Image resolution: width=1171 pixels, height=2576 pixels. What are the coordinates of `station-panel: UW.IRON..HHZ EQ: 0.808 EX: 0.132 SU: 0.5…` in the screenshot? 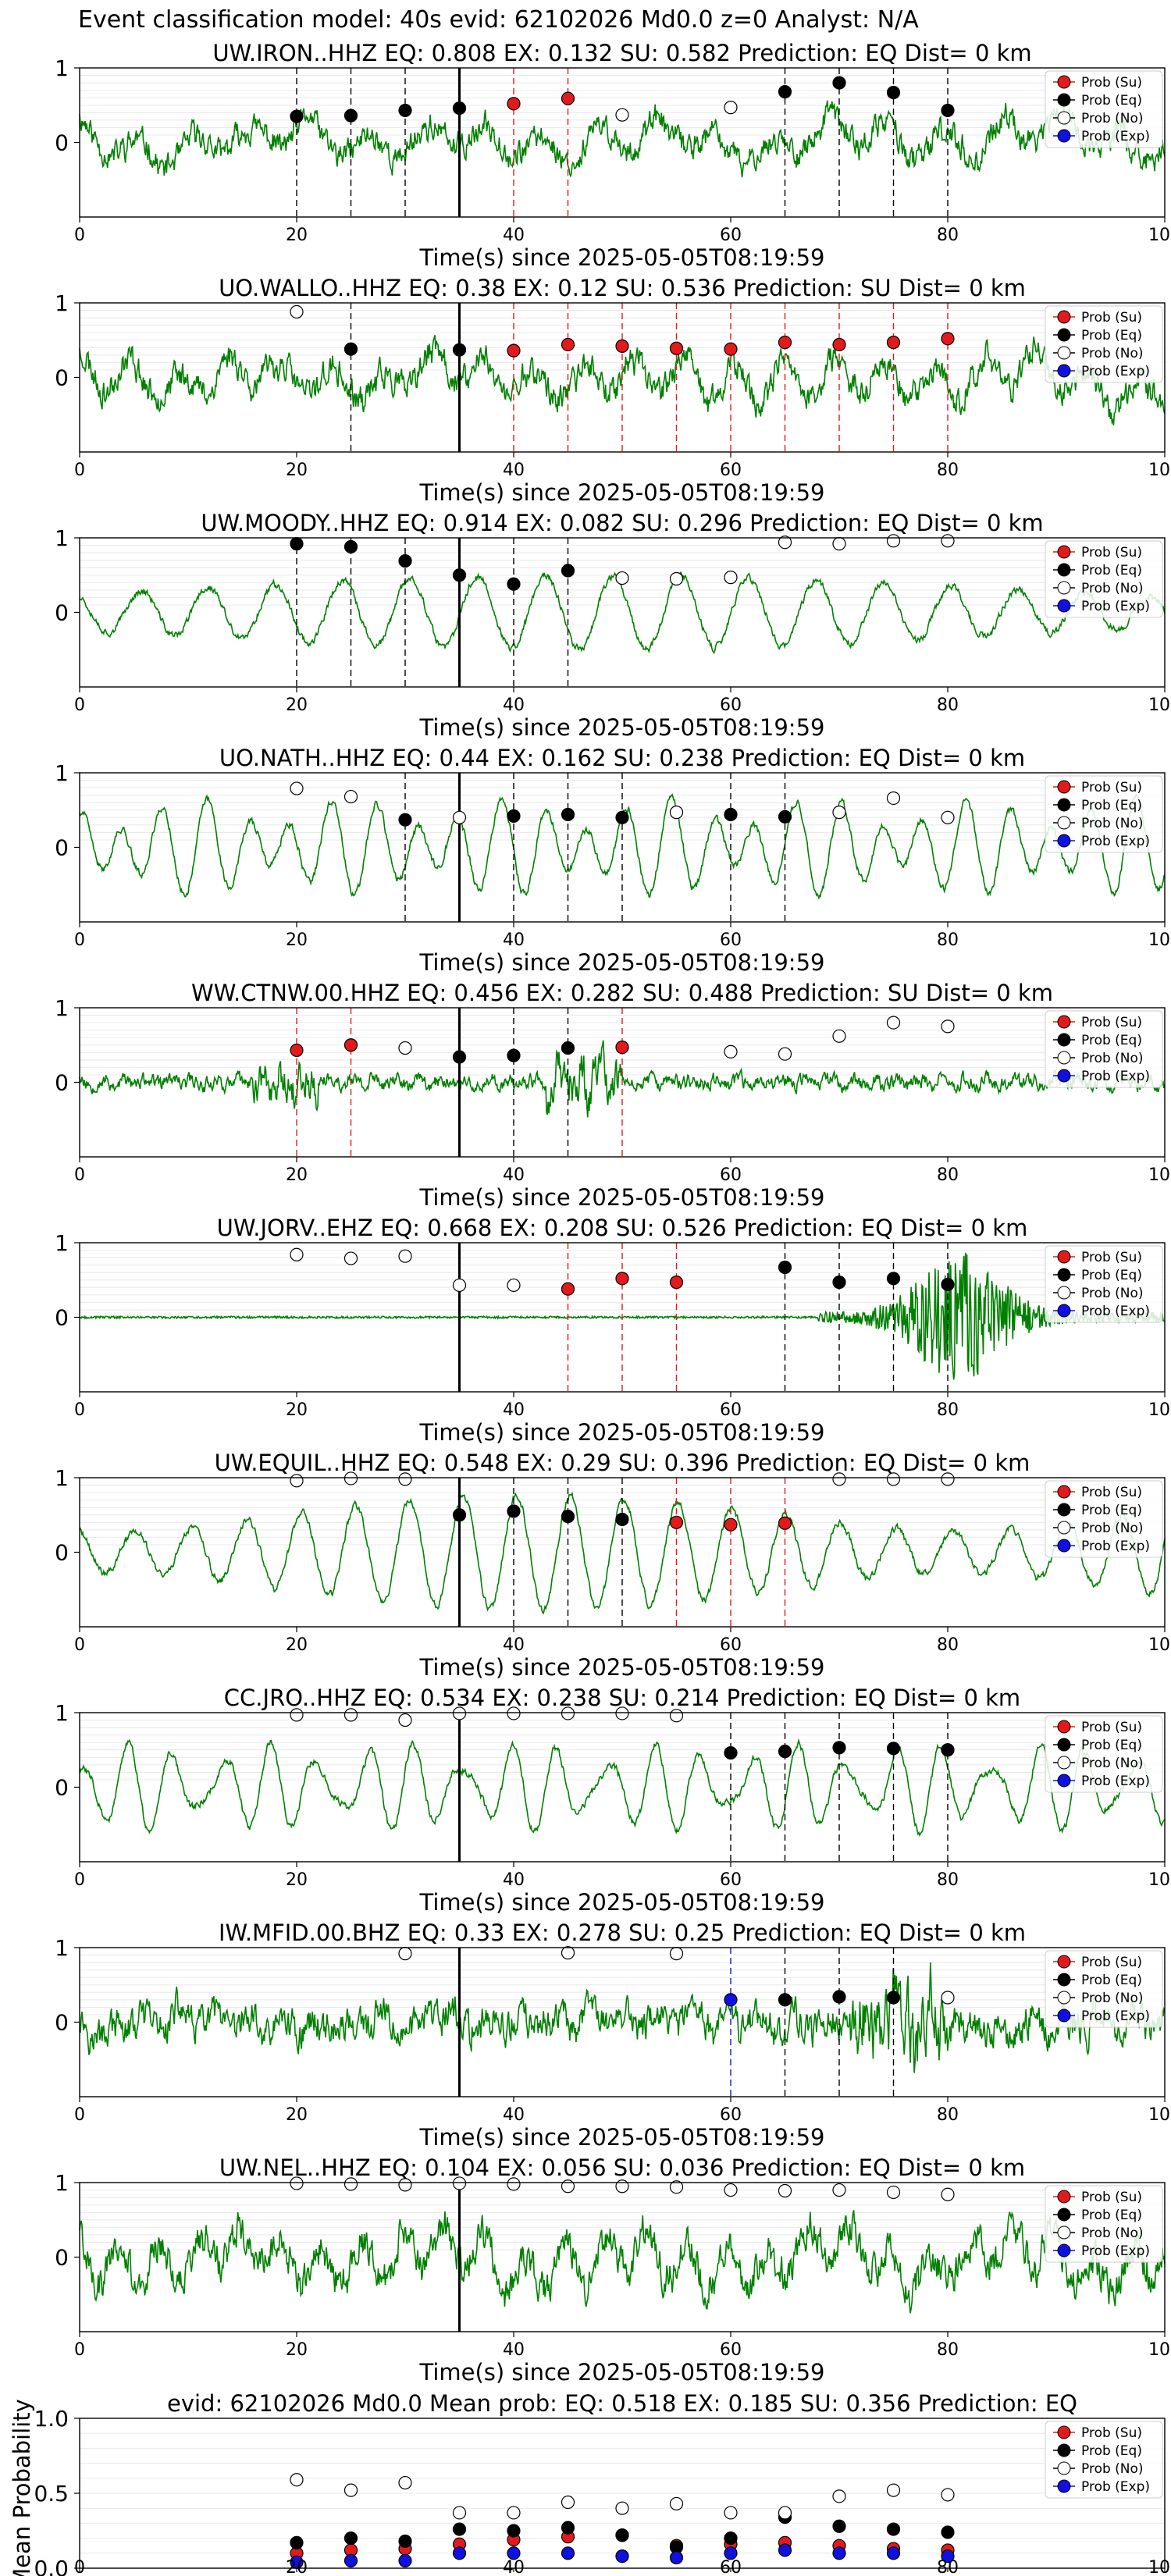 It's located at (613, 155).